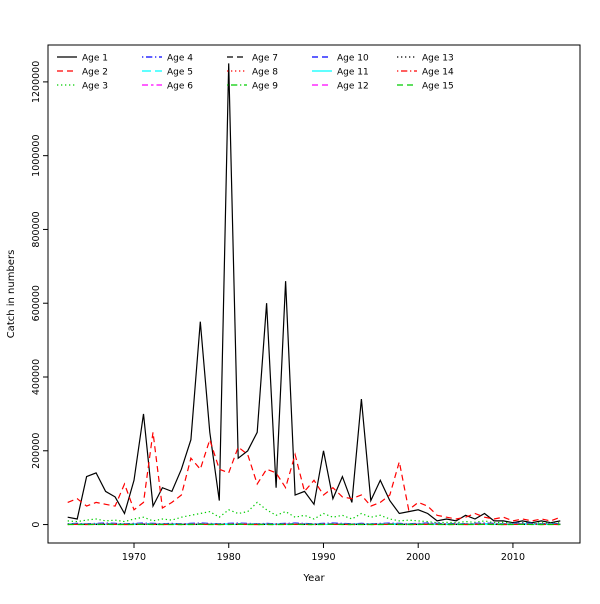 This screenshot has width=600, height=604. What do you see at coordinates (36, 303) in the screenshot?
I see `y-tick-label: 600000` at bounding box center [36, 303].